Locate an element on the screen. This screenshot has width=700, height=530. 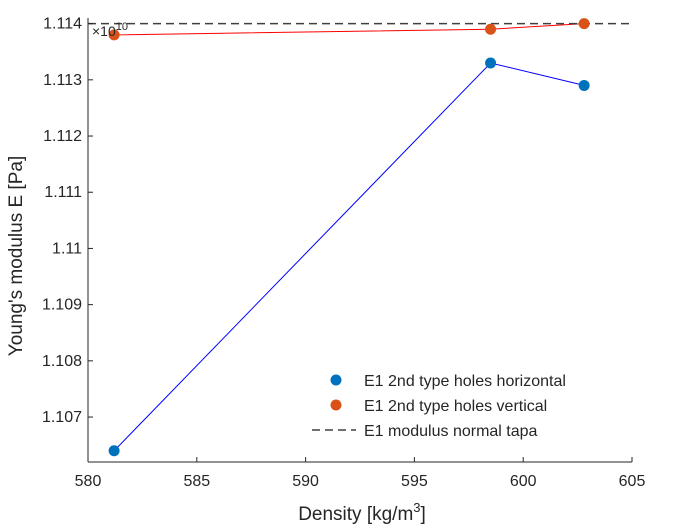
y-tick-label: 1.112 is located at coordinates (62, 136).